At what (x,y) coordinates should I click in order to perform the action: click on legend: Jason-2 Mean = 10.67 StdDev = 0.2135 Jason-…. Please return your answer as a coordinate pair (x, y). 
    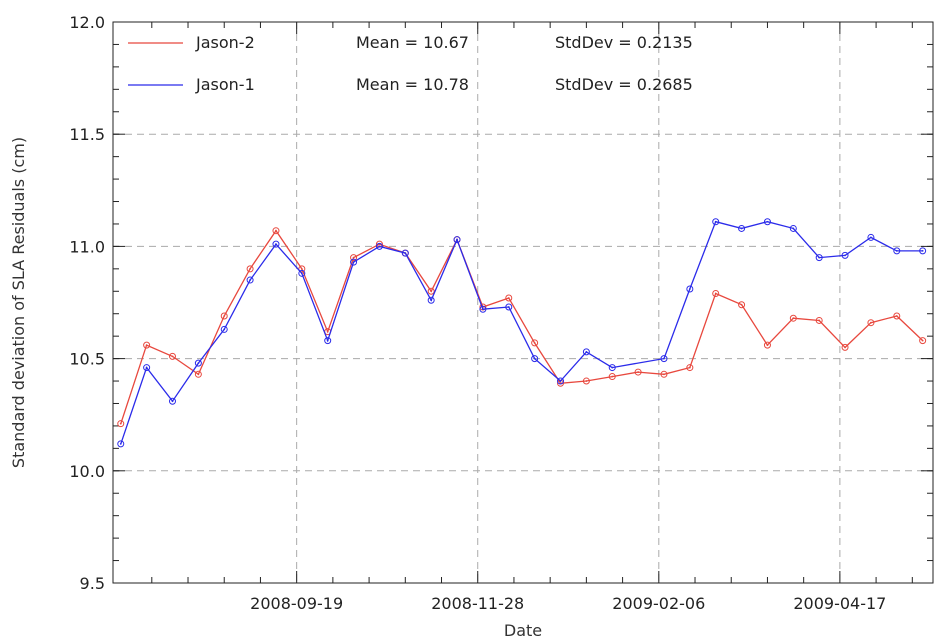
    Looking at the image, I should click on (410, 63).